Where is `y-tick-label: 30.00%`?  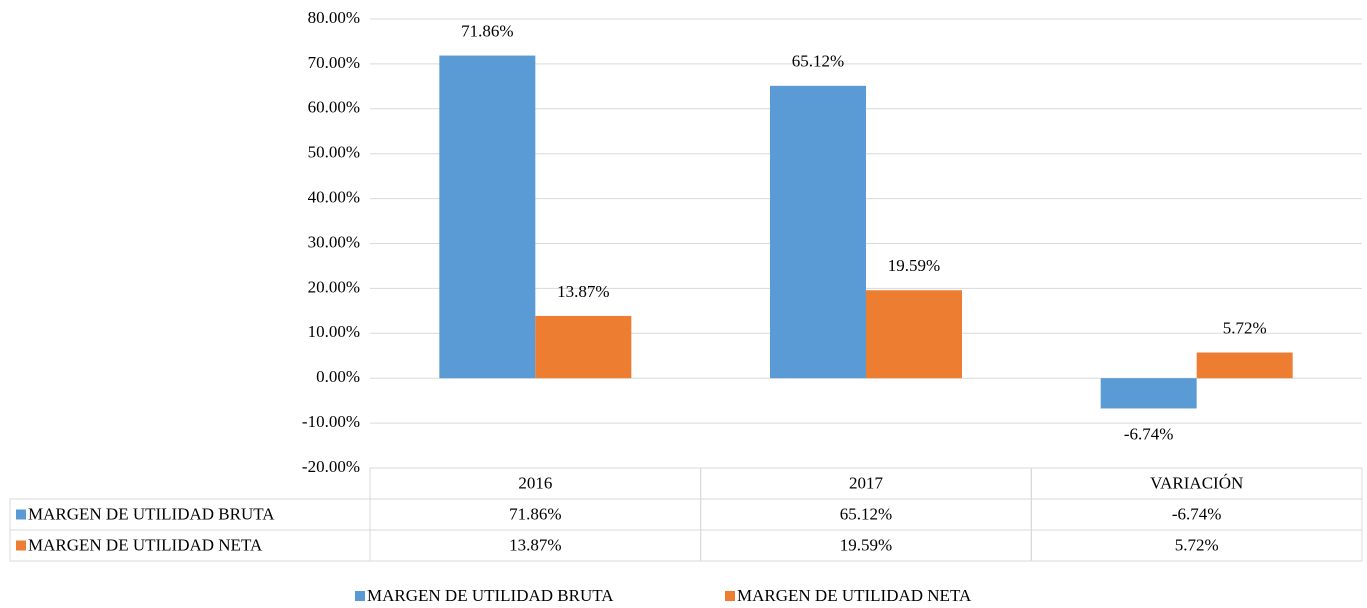 y-tick-label: 30.00% is located at coordinates (334, 241).